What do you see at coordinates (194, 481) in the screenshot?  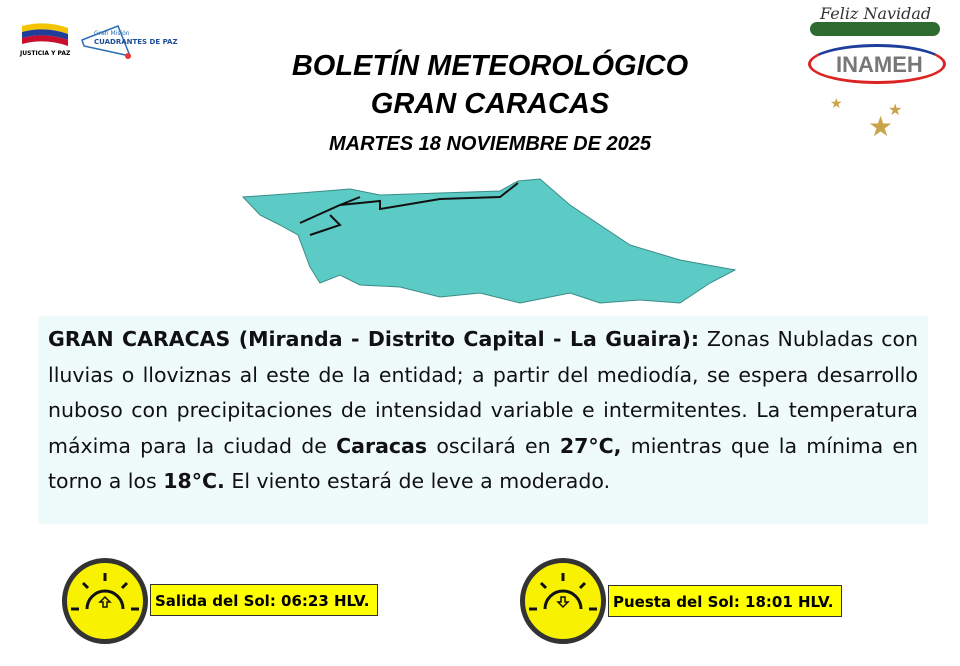 I see `min-temperature: 18°C.` at bounding box center [194, 481].